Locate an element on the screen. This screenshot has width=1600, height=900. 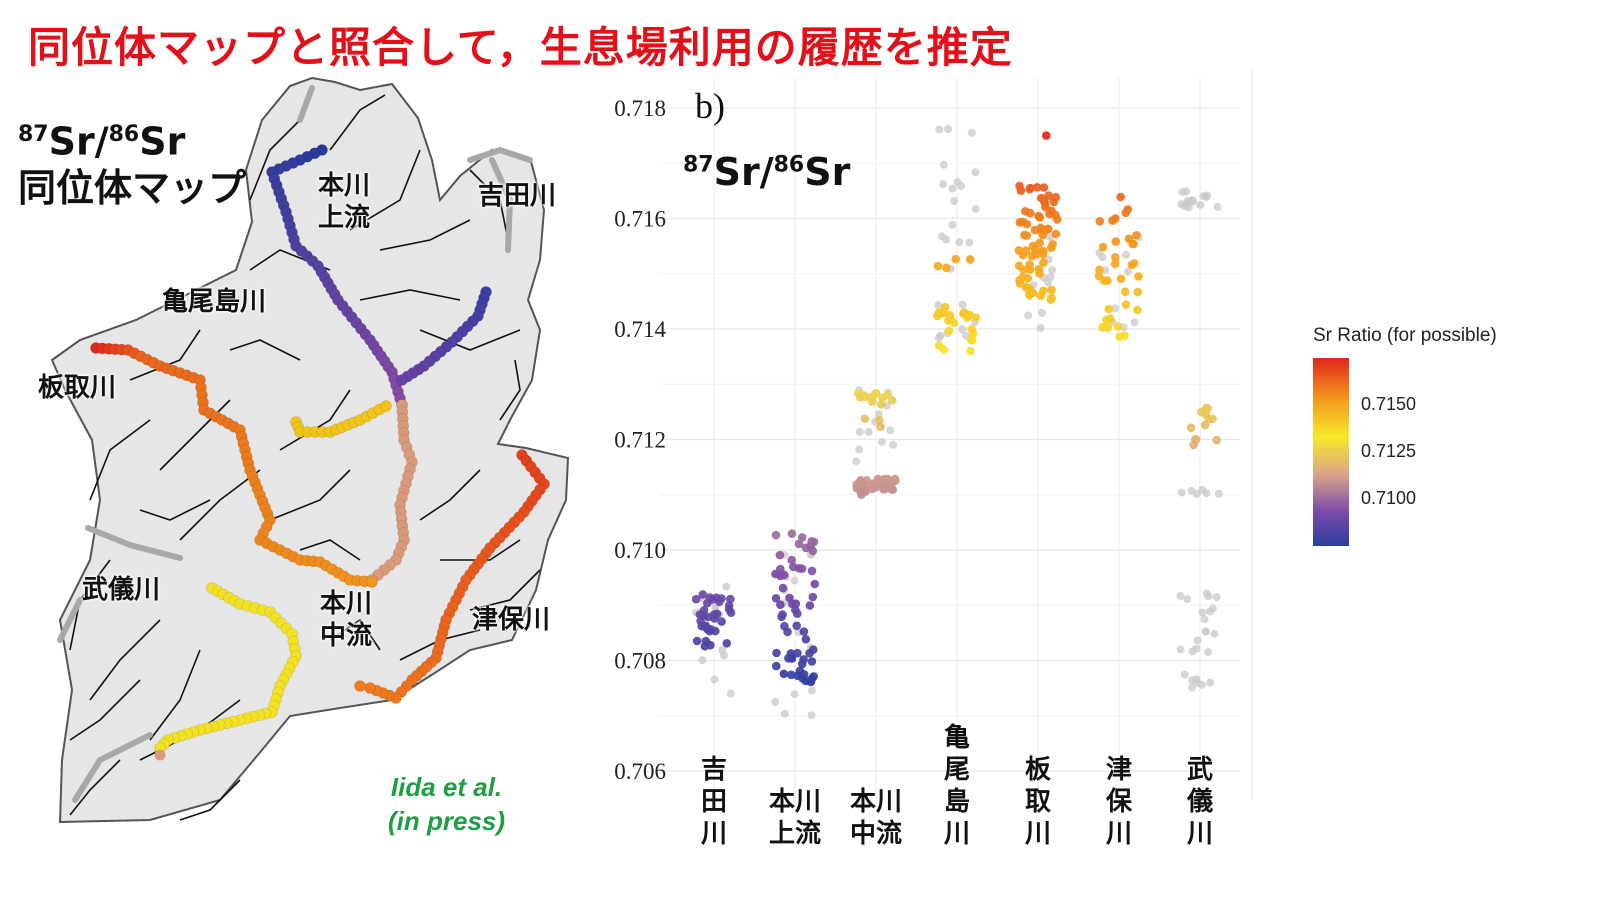
legend-tick-label: 0.7125 is located at coordinates (1389, 451).